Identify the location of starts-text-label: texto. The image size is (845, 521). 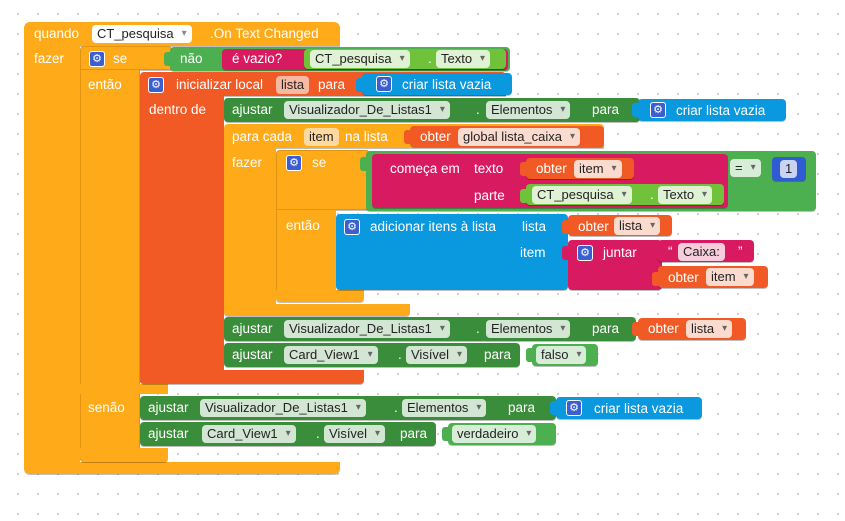
(489, 168).